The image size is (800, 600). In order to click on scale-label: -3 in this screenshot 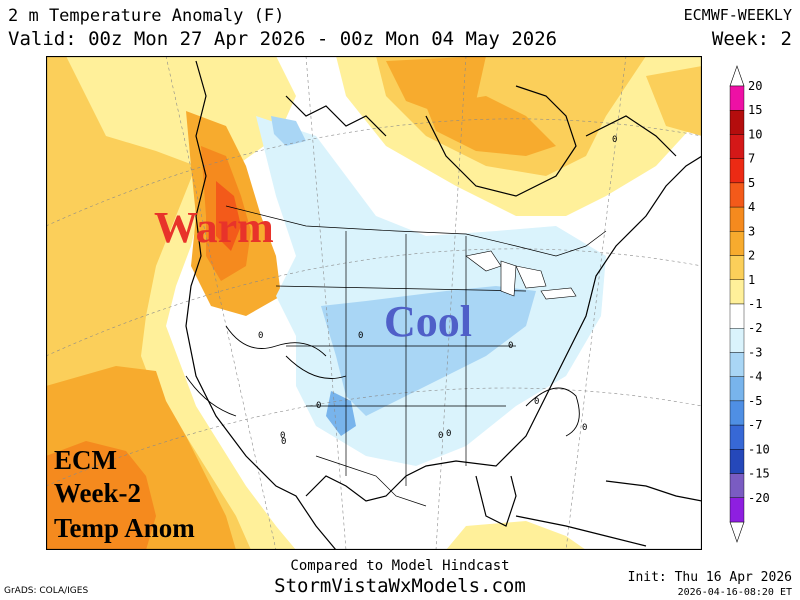, I will do `click(755, 352)`.